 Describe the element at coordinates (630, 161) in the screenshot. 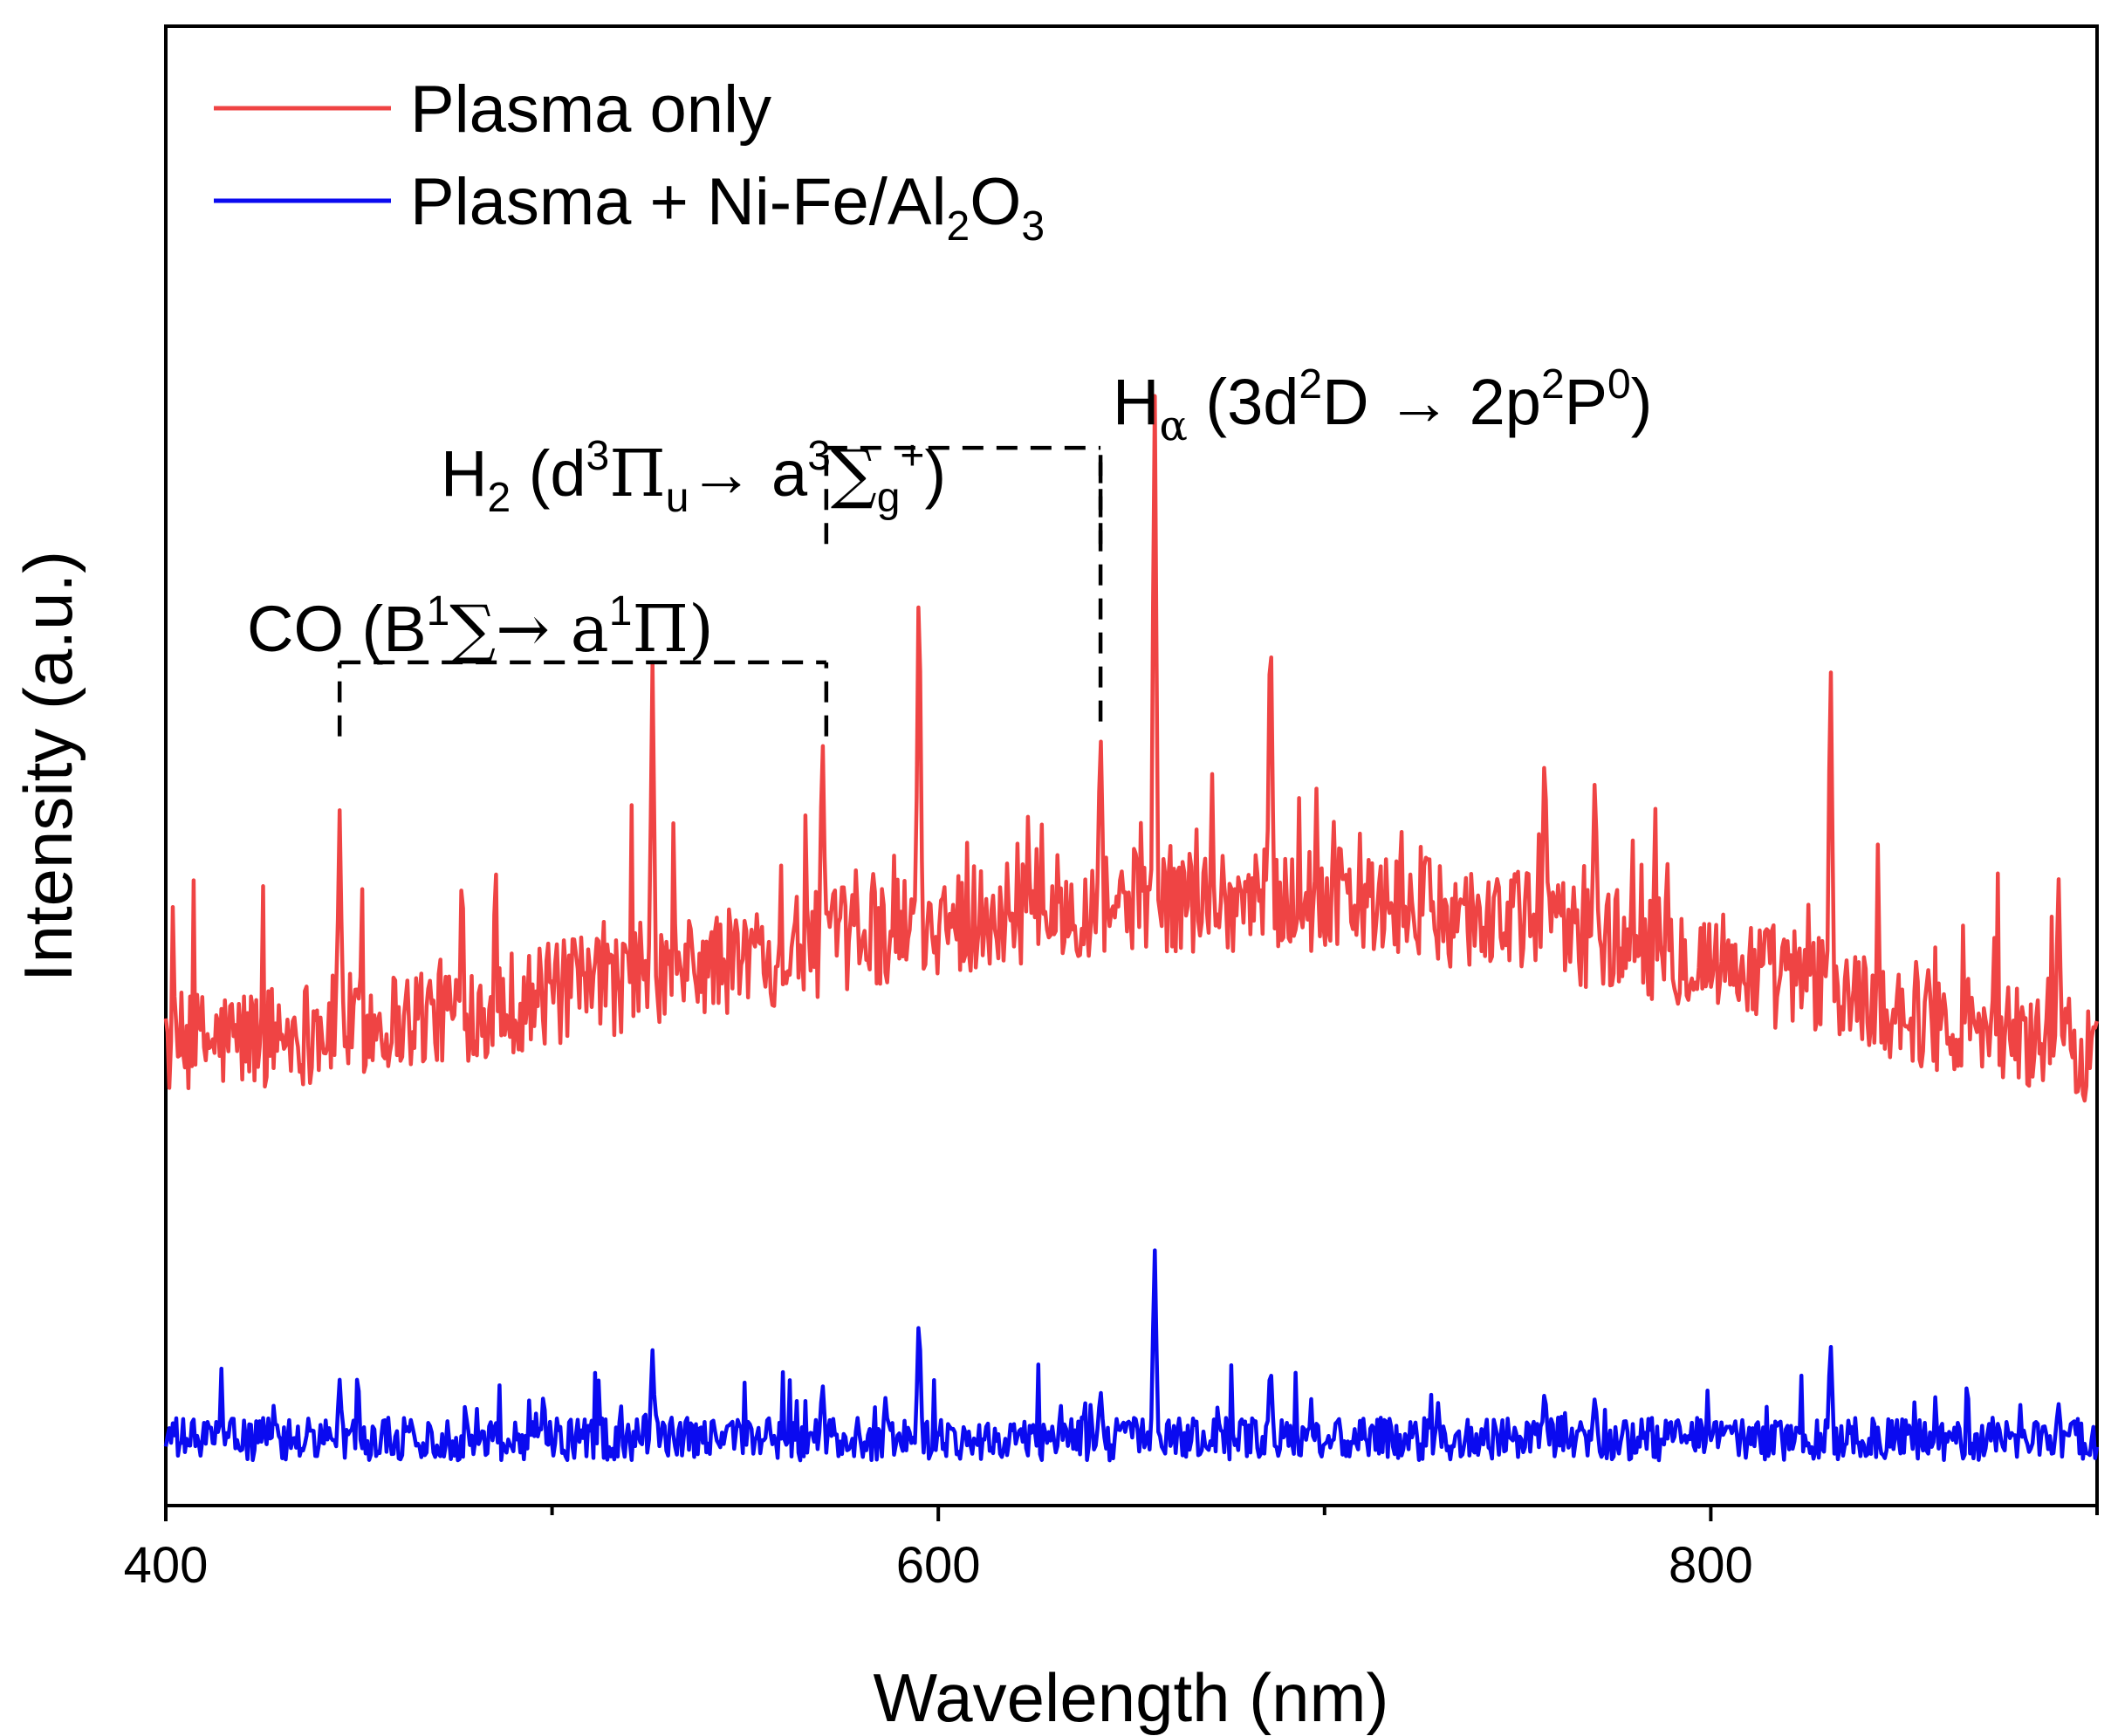

I see `legend: Plasma only Plasma + Ni-Fe/Al2O3` at that location.